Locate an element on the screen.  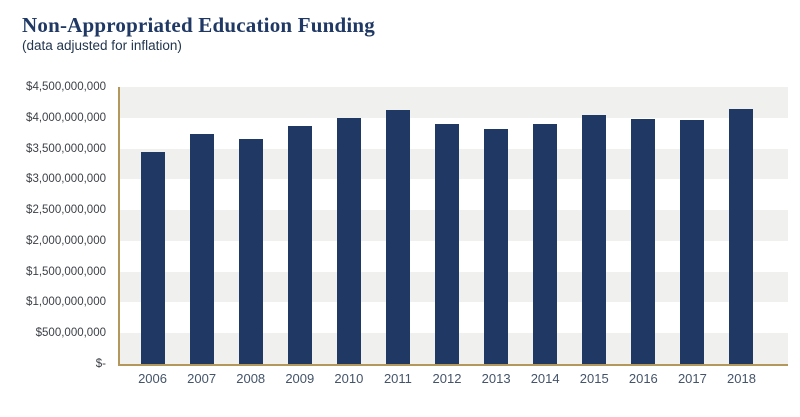
y-axis-line is located at coordinates (119, 226).